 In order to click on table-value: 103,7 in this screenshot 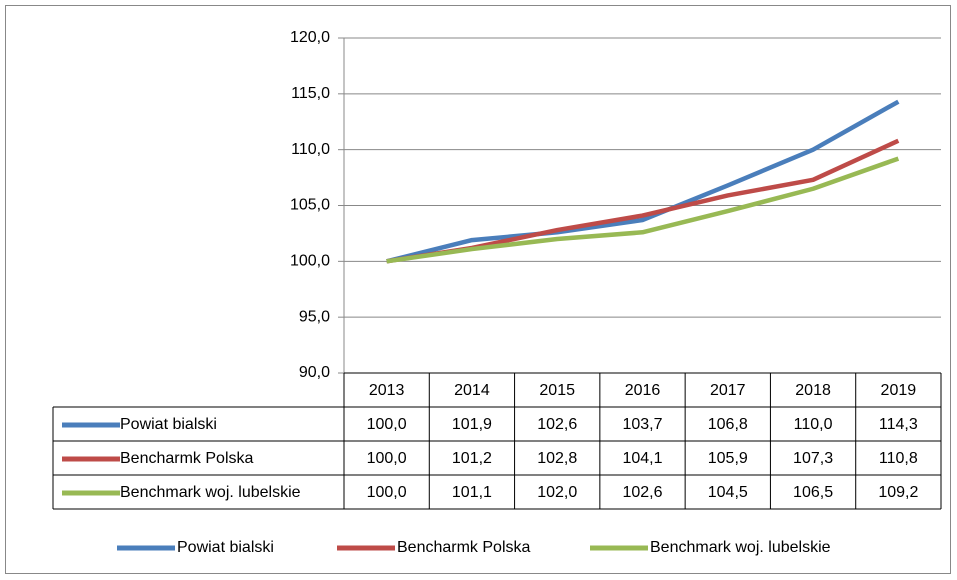, I will do `click(642, 424)`.